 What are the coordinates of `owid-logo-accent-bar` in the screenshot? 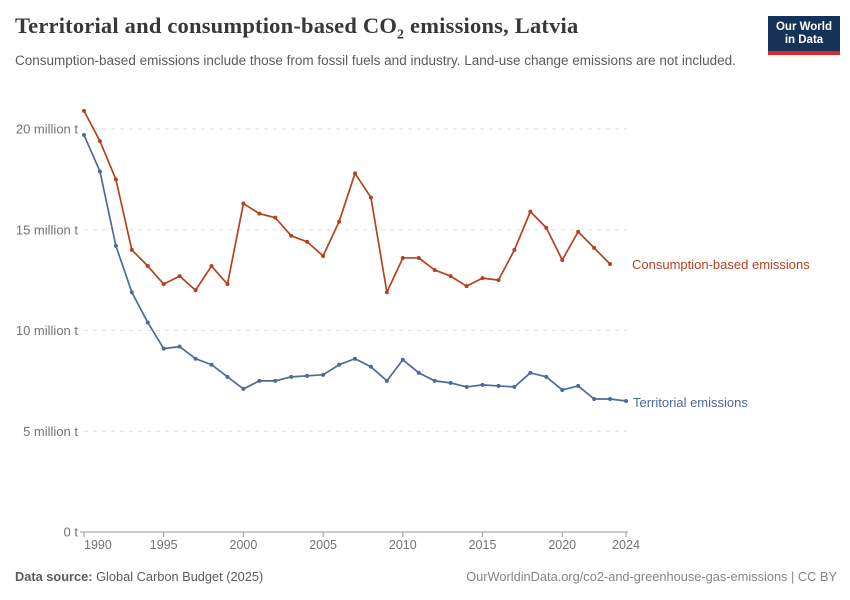 It's located at (804, 53).